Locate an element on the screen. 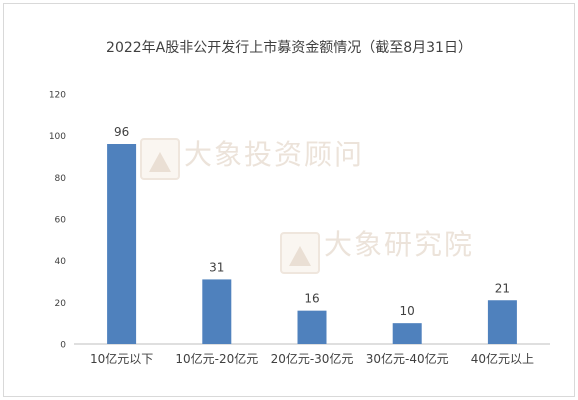 Image resolution: width=578 pixels, height=400 pixels. data-label: 31 is located at coordinates (216, 267).